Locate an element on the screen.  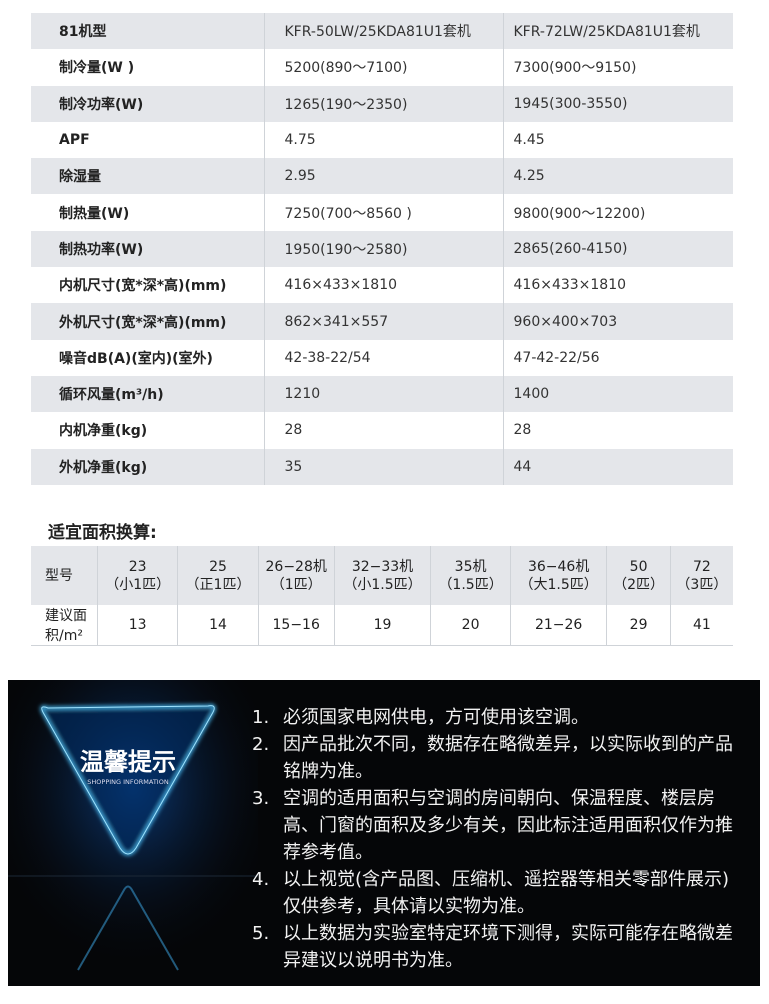
area-model-cell: 32−33机 （小1.5匹） is located at coordinates (383, 575).